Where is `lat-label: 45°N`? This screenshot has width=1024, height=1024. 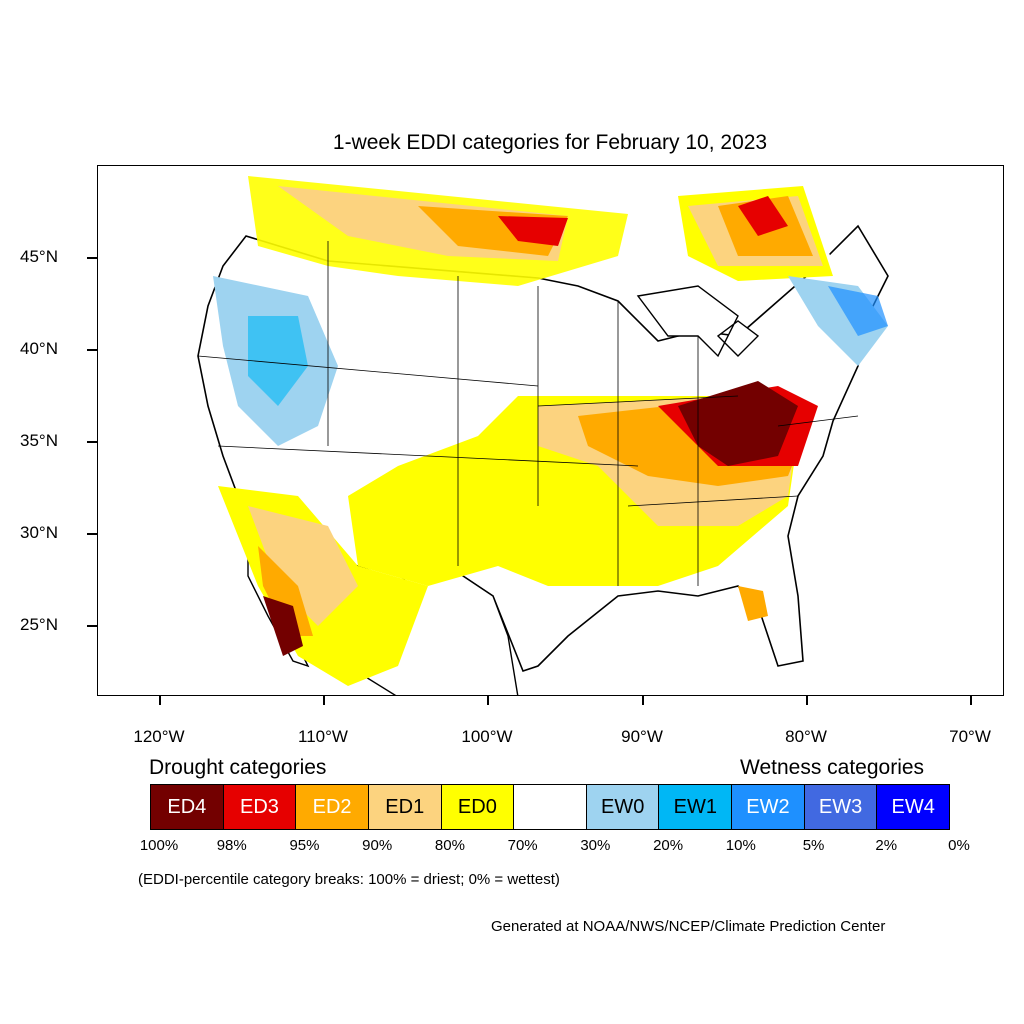
lat-label: 45°N is located at coordinates (39, 256).